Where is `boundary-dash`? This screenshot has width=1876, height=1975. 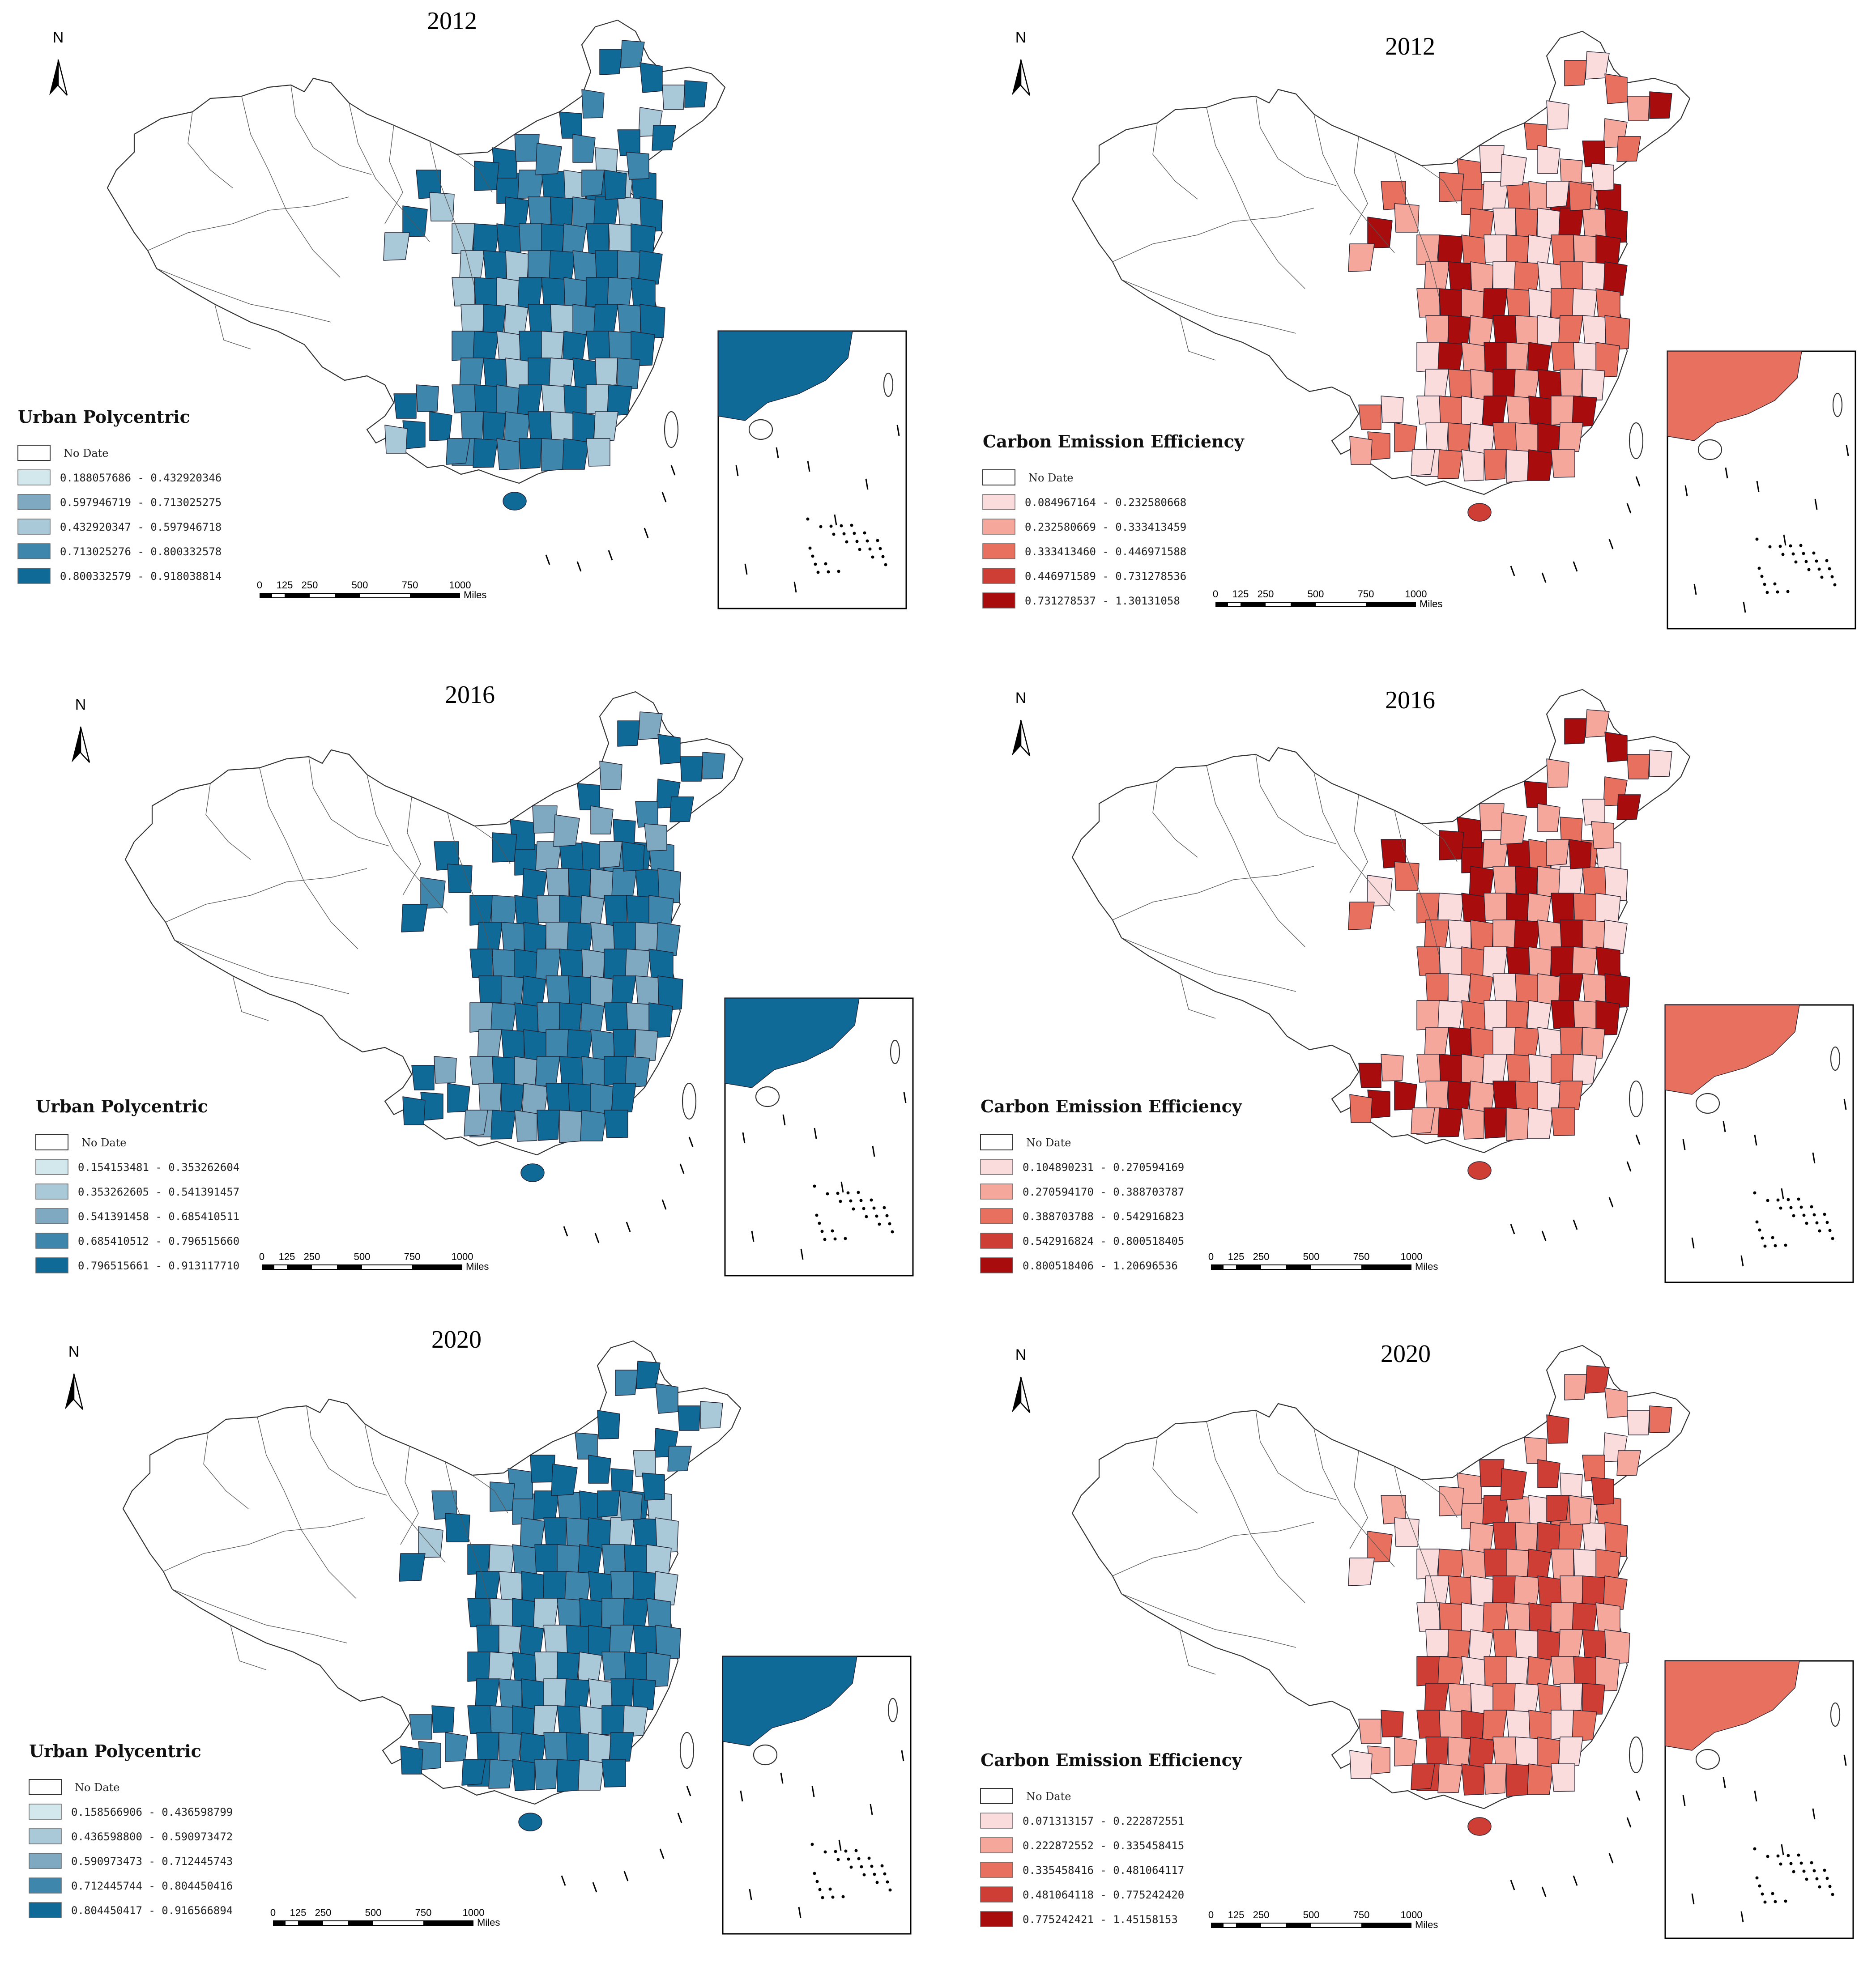
boundary-dash is located at coordinates (1544, 1235).